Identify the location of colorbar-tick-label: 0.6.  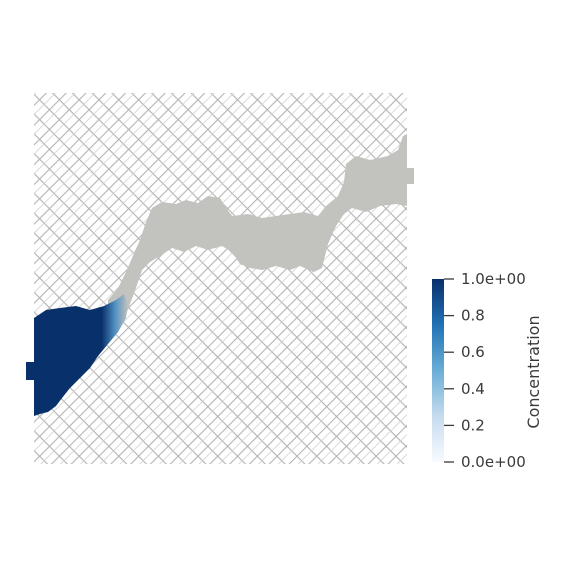
(473, 352).